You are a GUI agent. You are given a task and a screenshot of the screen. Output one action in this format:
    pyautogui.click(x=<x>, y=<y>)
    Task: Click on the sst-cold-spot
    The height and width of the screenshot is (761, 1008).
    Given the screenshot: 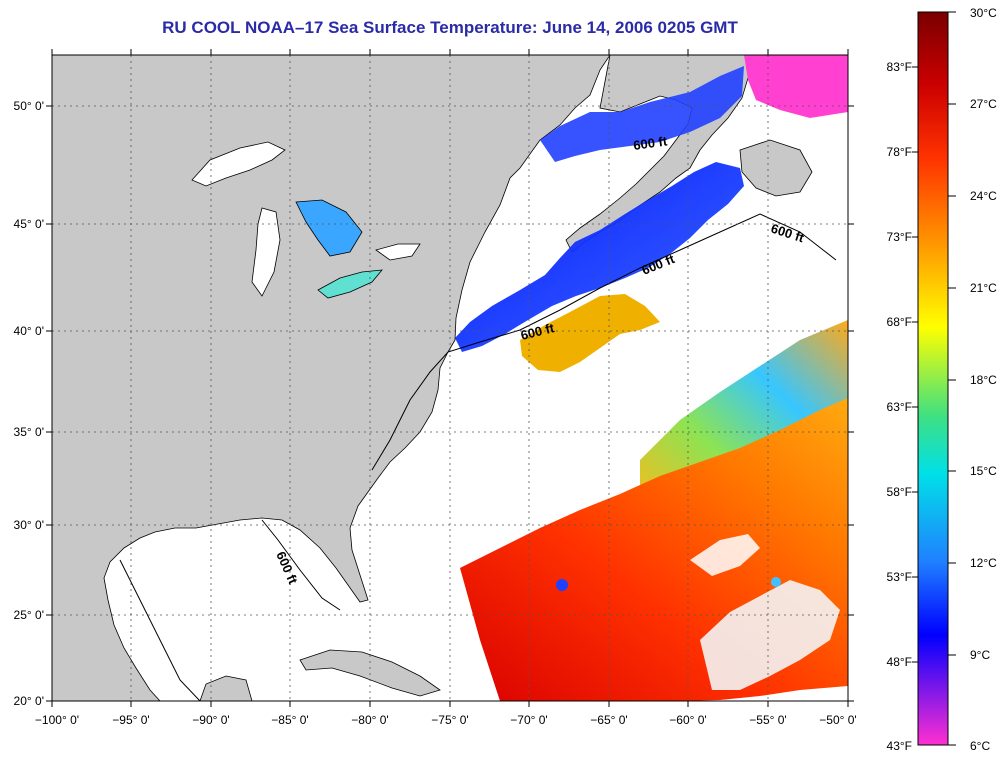 What is the action you would take?
    pyautogui.click(x=562, y=585)
    